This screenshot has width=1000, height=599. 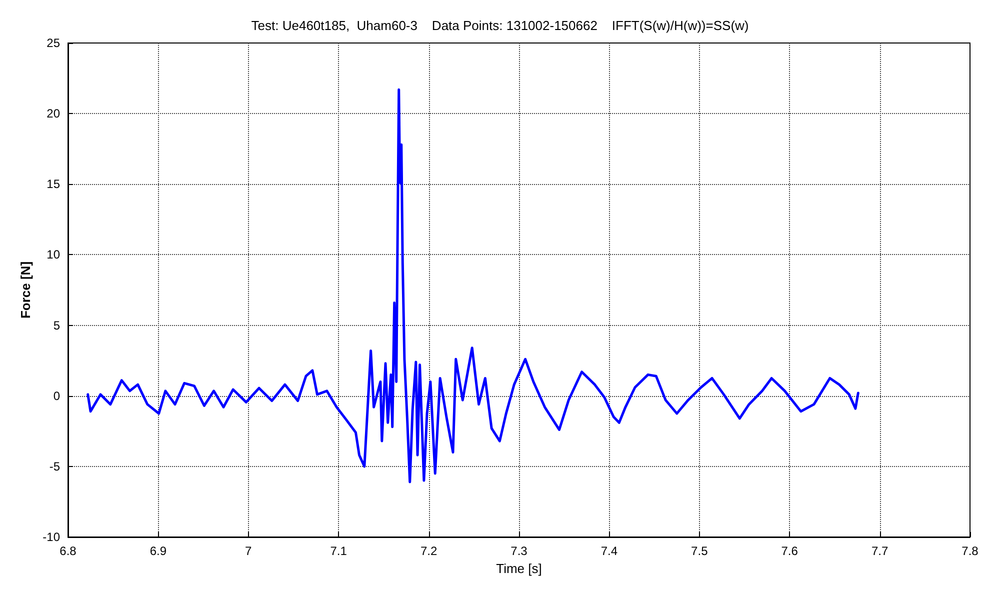 I want to click on x-tick-label: 7.1, so click(x=339, y=551).